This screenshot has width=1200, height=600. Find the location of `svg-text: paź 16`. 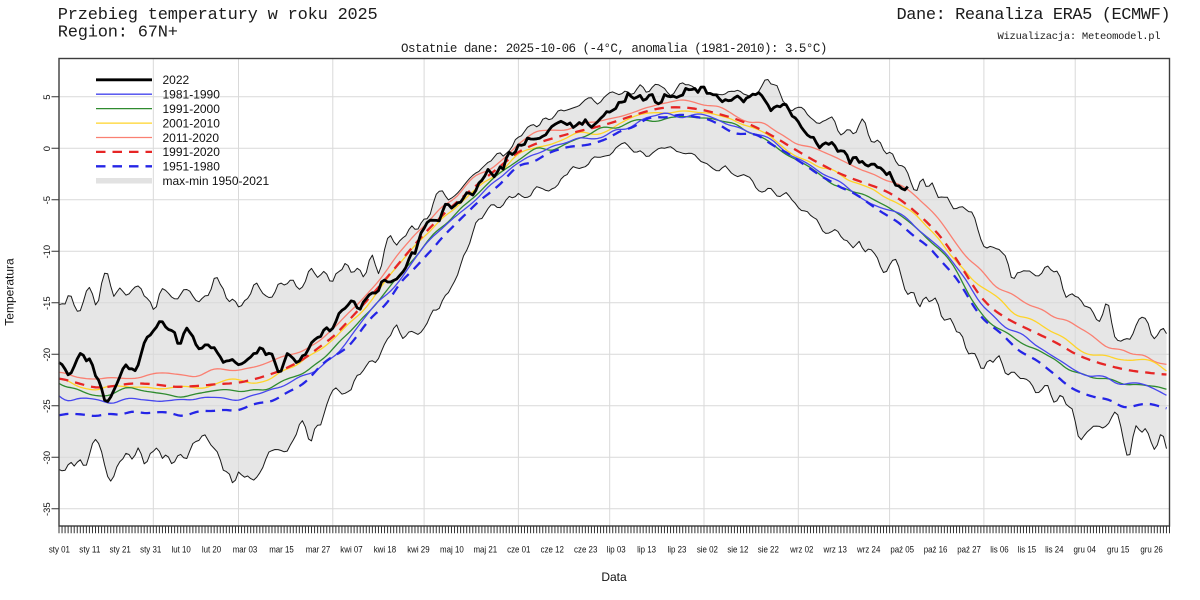

svg-text: paź 16 is located at coordinates (936, 548).